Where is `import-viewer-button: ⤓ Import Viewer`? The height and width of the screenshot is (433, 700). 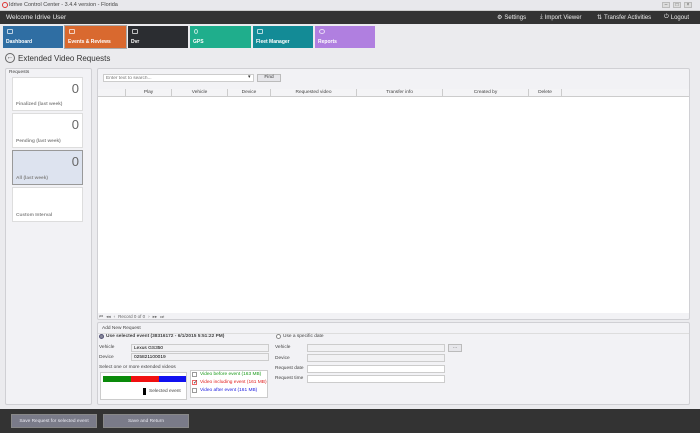
import-viewer-button: ⤓ Import Viewer is located at coordinates (561, 17).